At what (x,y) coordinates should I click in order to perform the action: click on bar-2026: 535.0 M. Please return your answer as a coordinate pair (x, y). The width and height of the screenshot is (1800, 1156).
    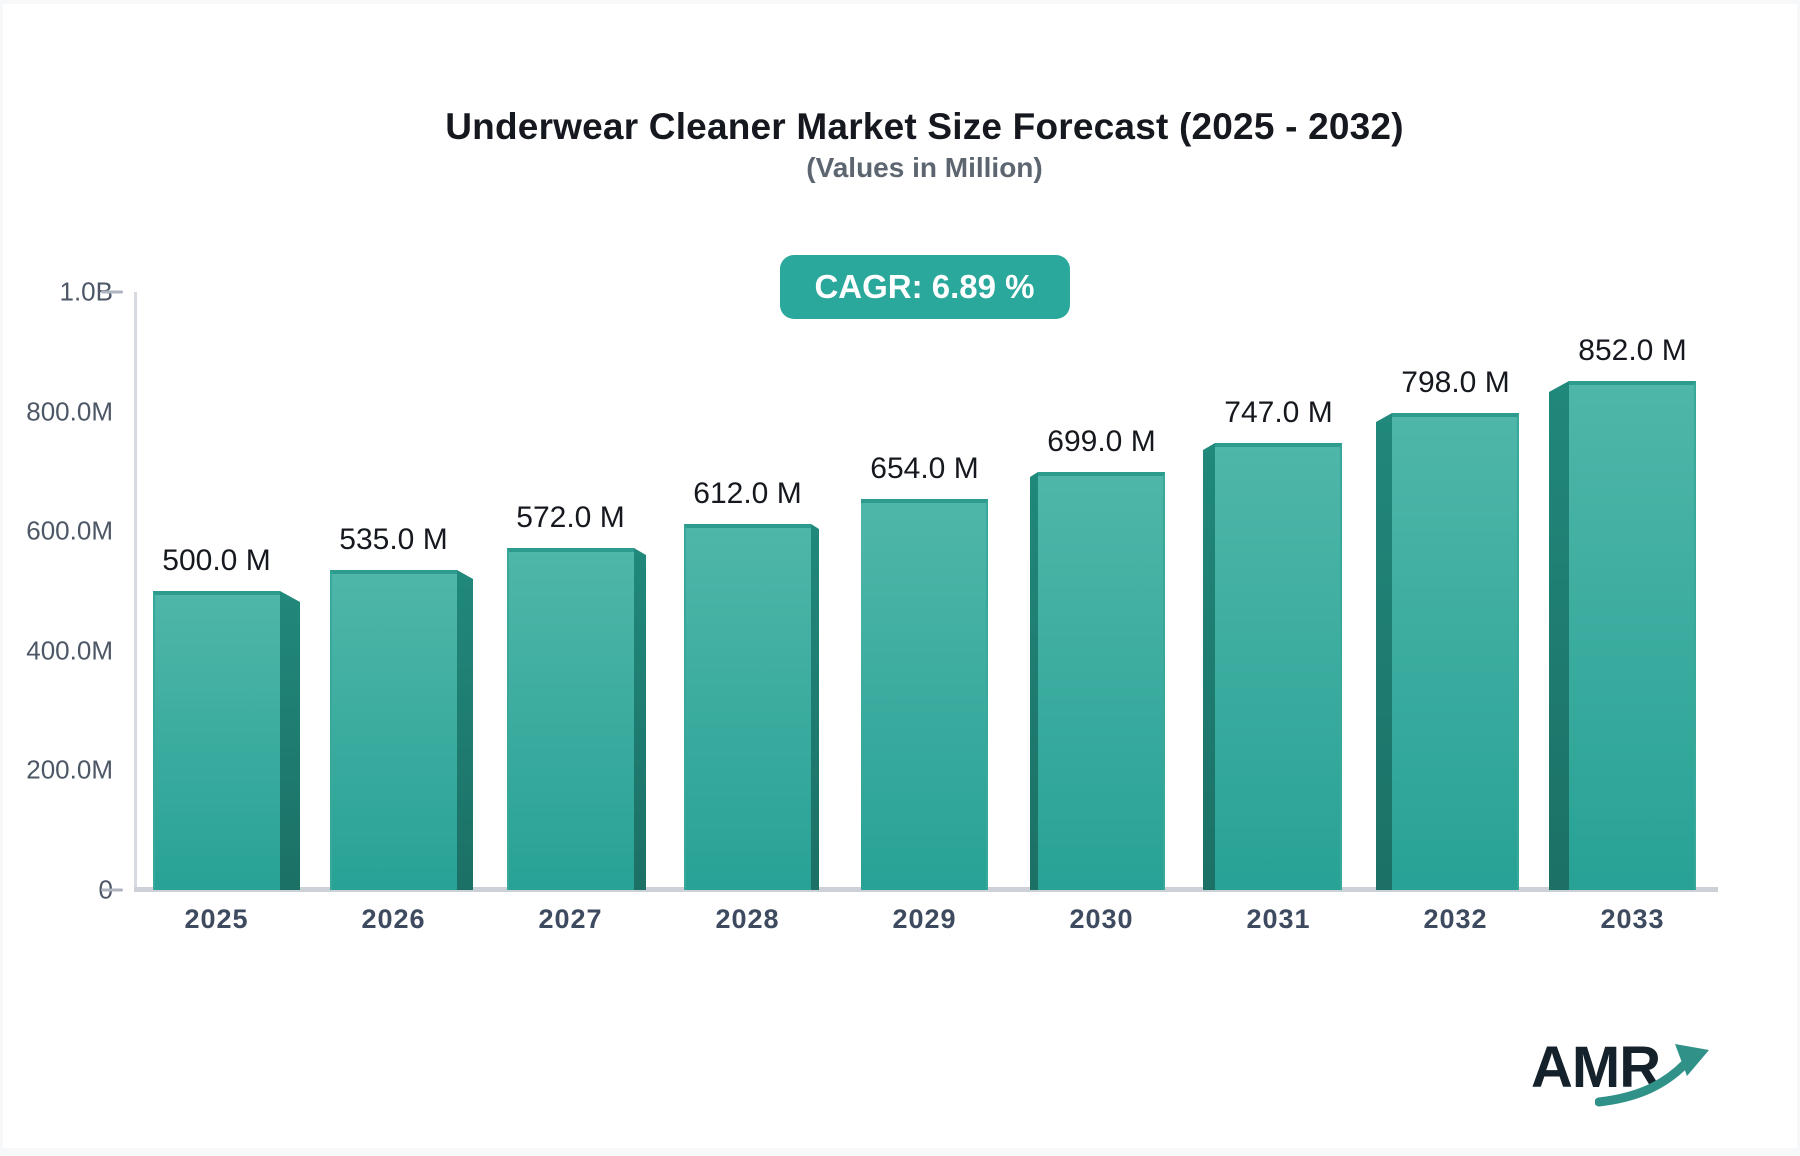
    Looking at the image, I should click on (401, 706).